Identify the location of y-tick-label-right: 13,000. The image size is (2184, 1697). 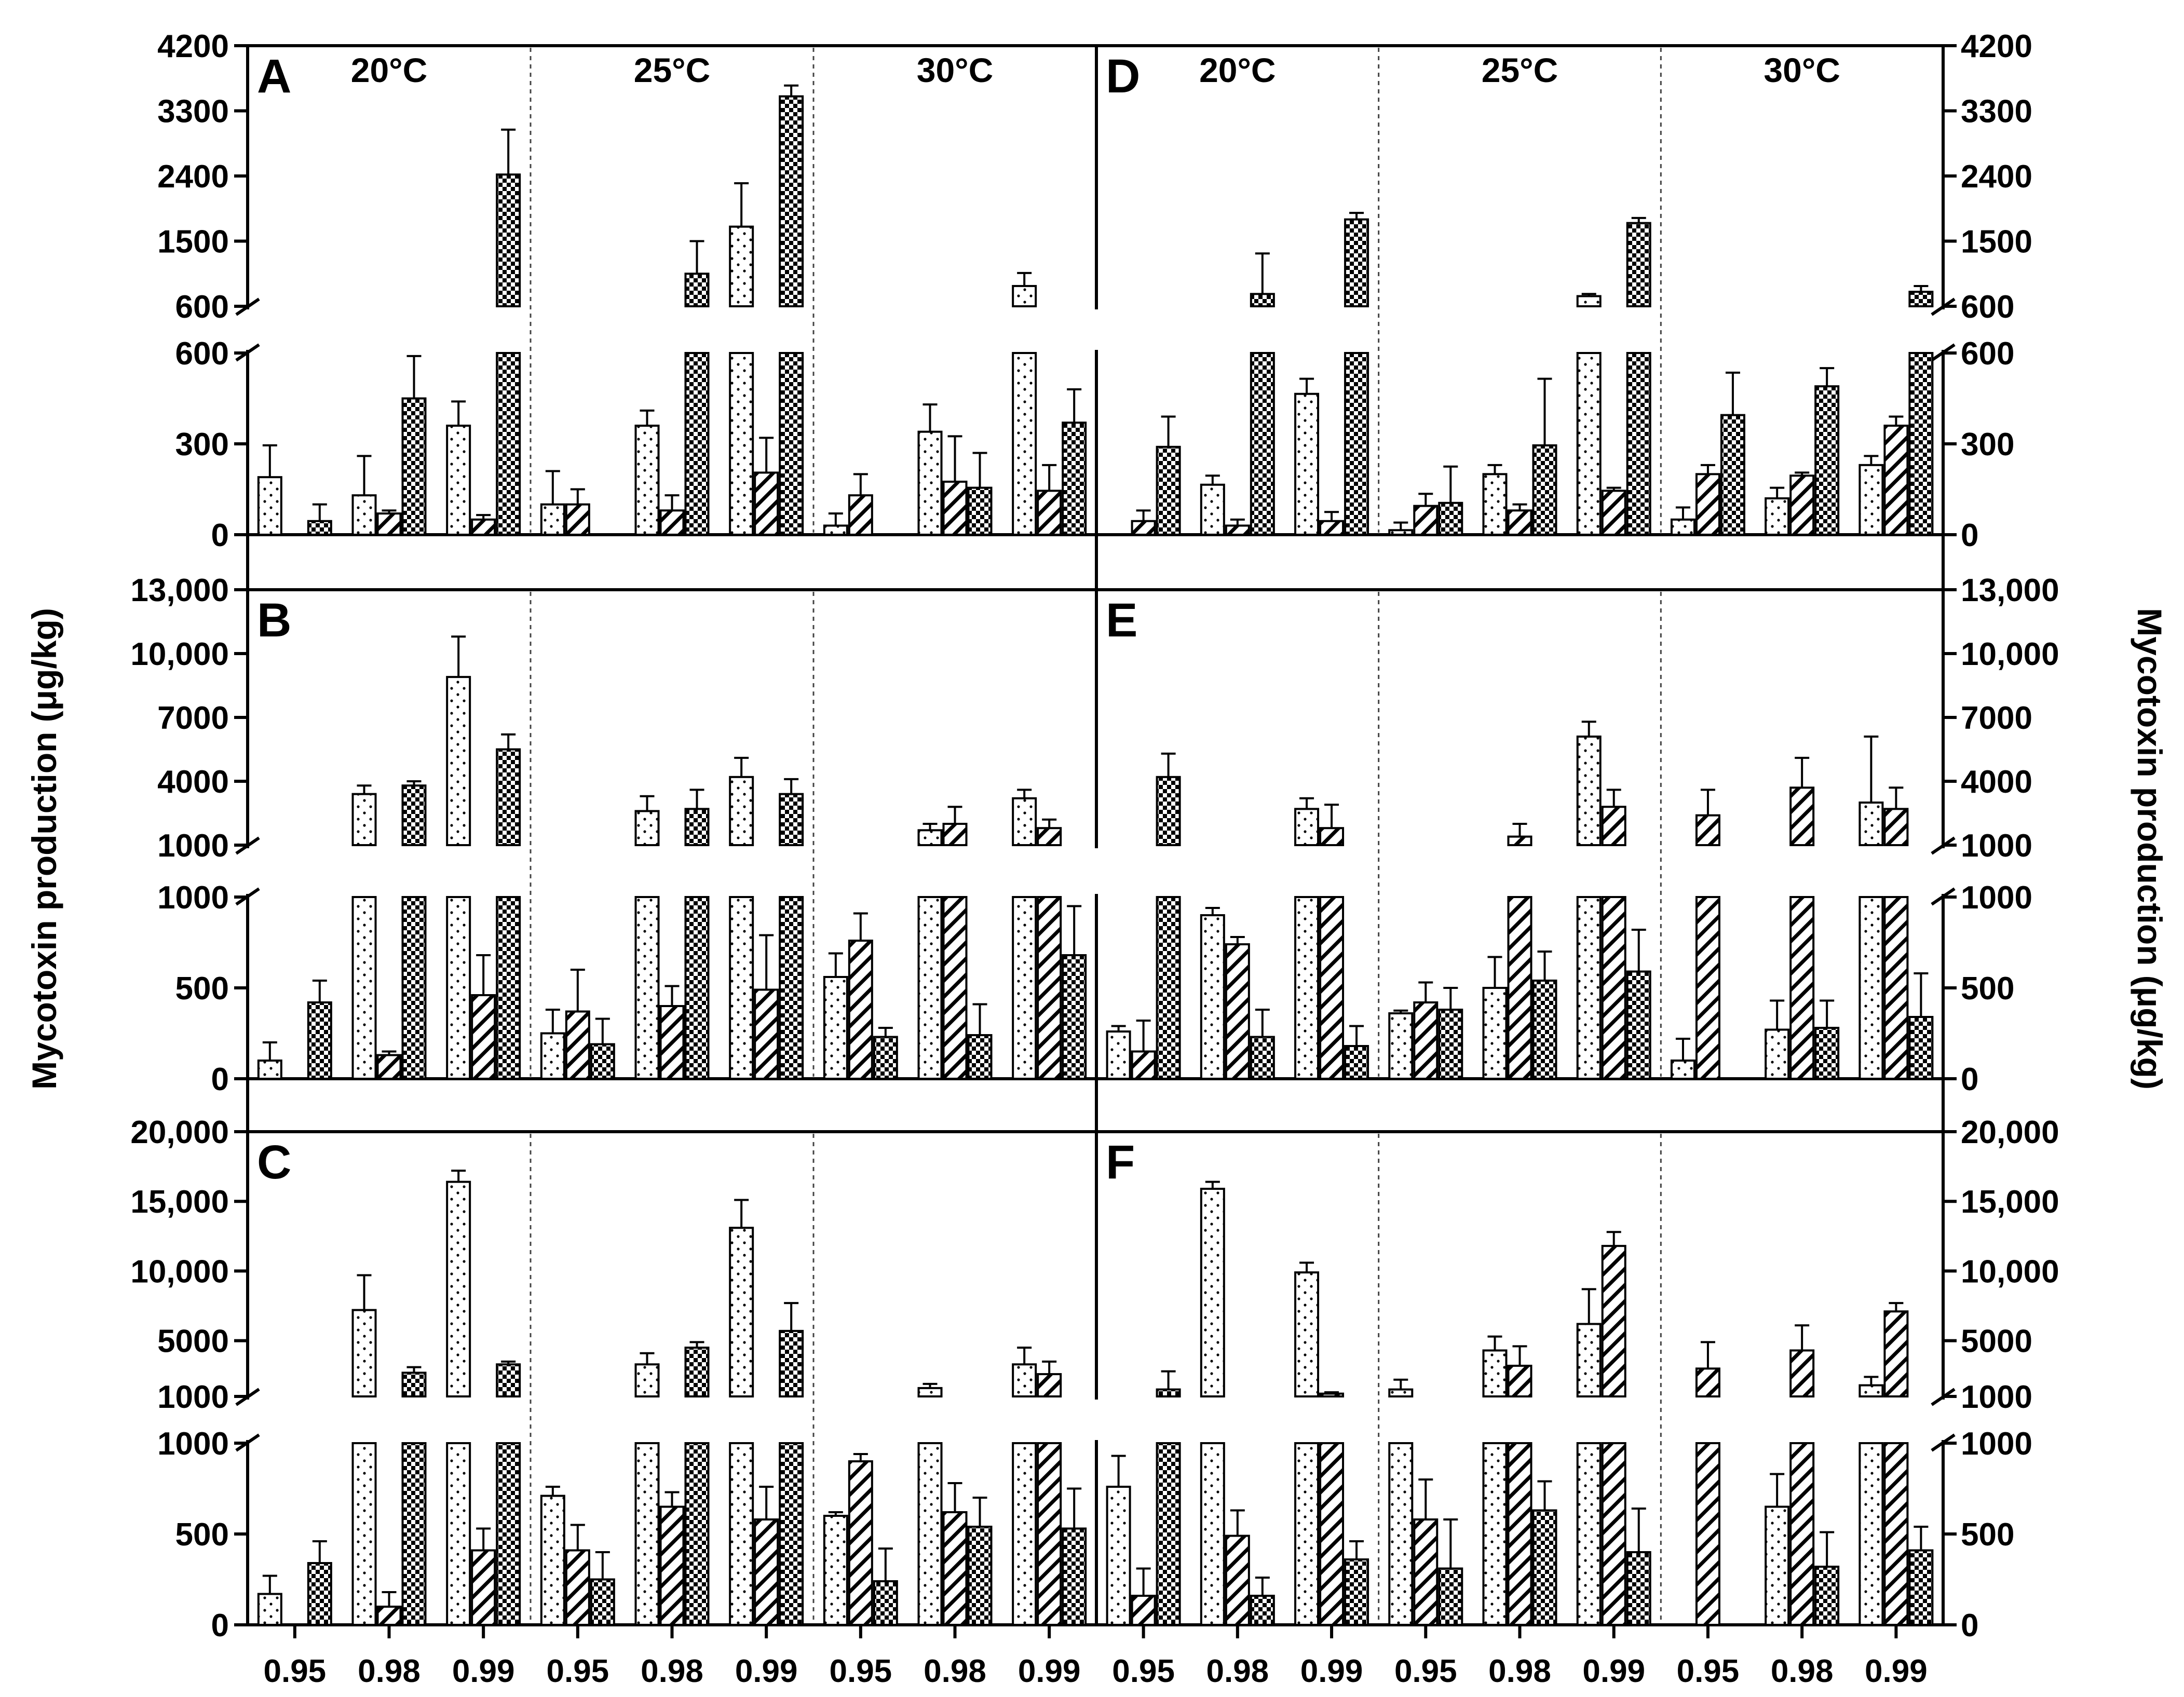
(2010, 590).